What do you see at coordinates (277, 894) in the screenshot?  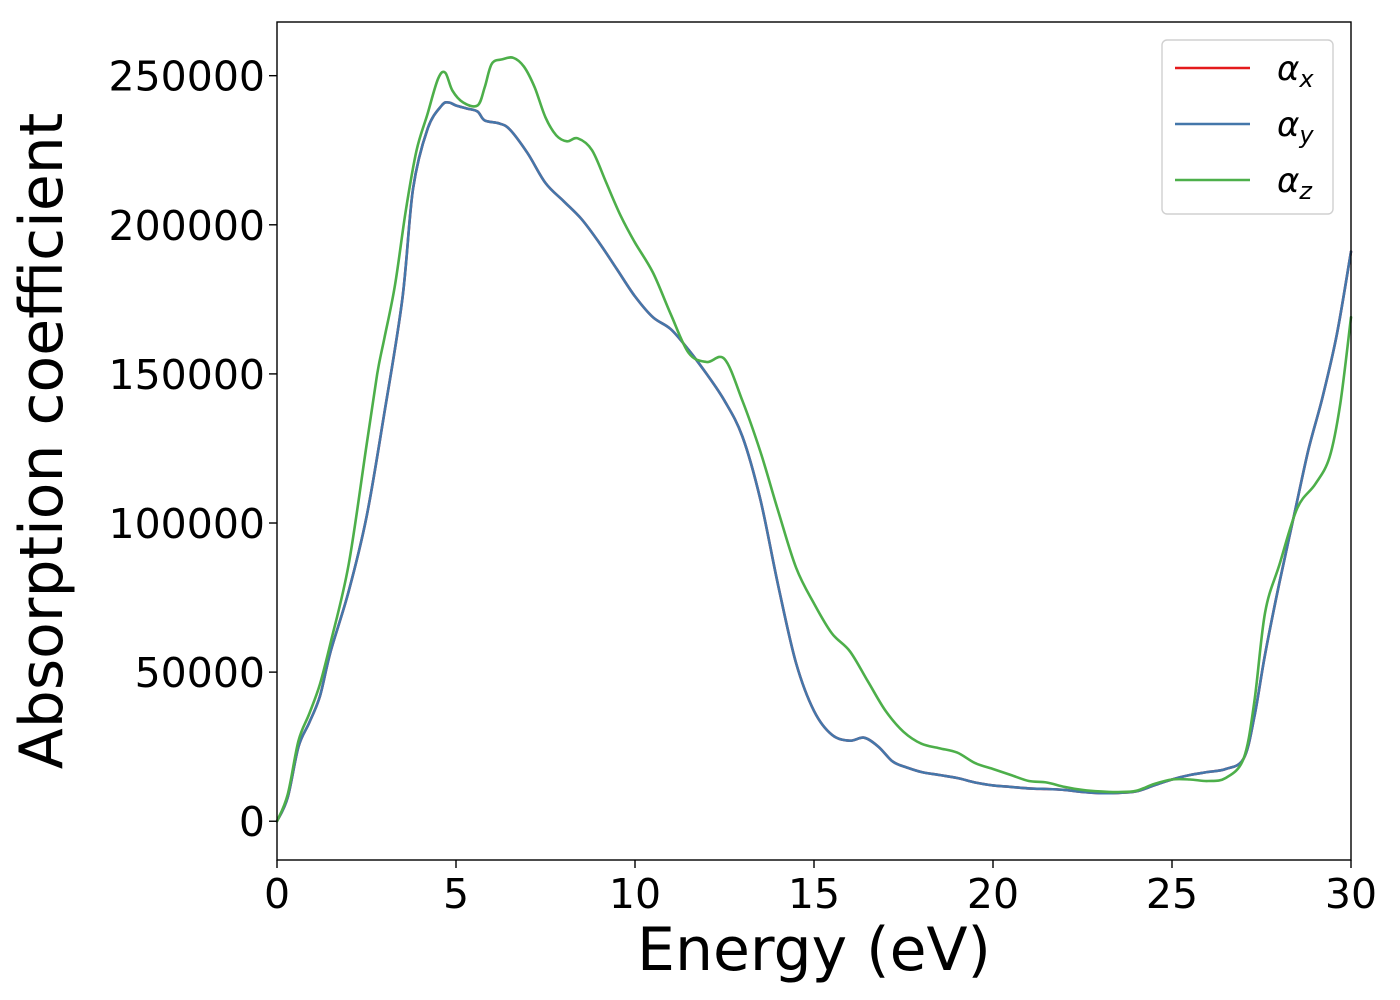 I see `x-tick-label: 0` at bounding box center [277, 894].